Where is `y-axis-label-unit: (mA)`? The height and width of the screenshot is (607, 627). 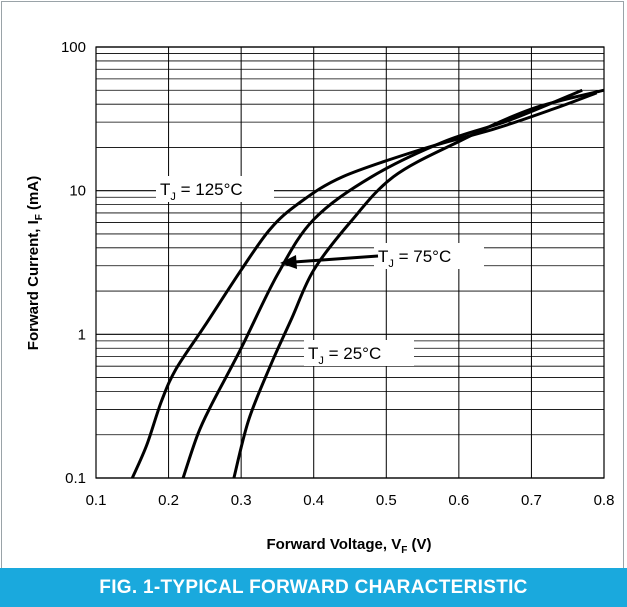 y-axis-label-unit: (mA) is located at coordinates (33, 195).